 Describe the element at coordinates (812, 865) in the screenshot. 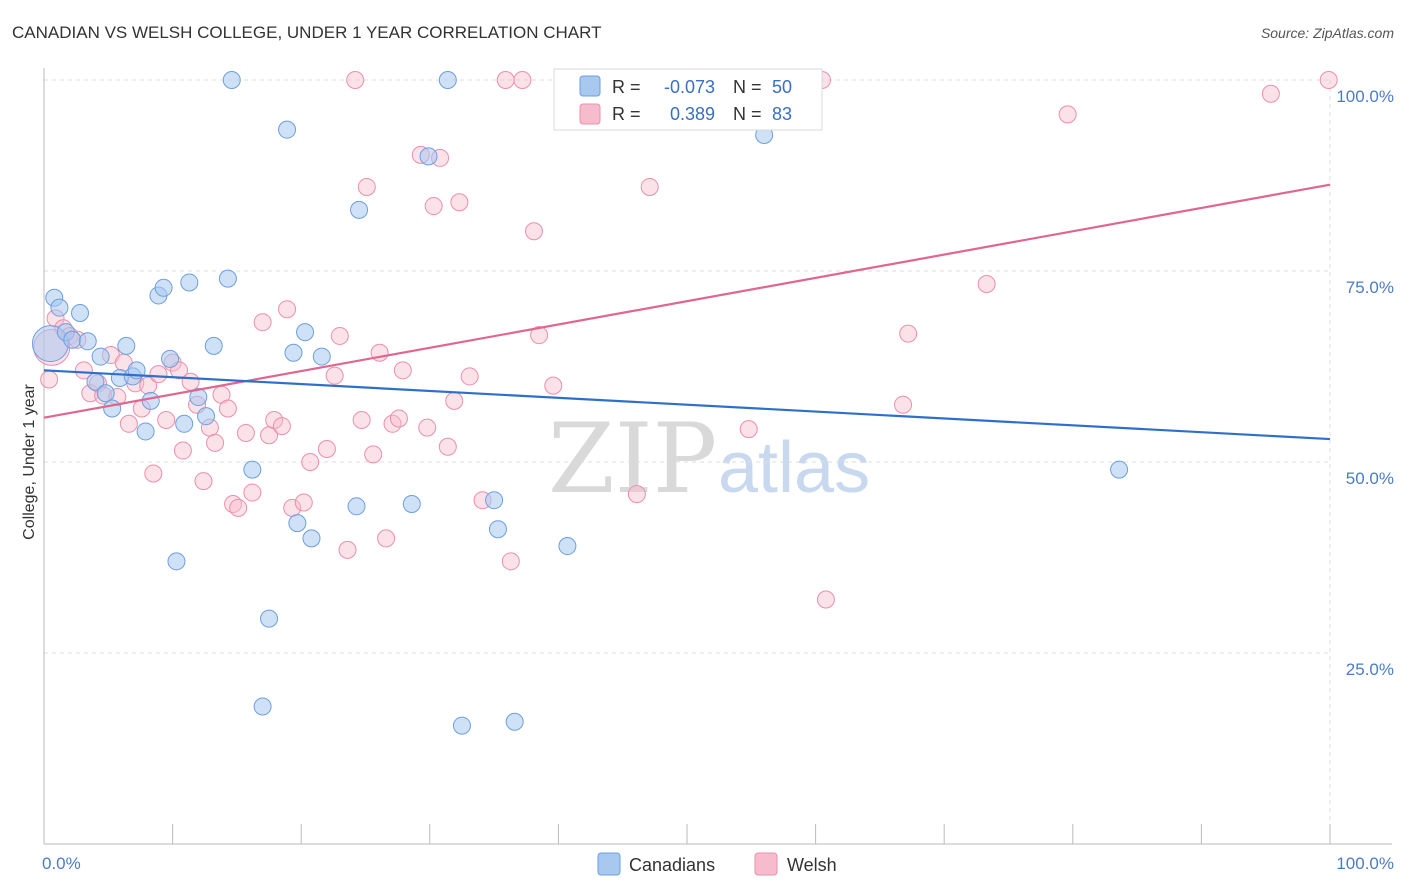

I see `legend-welsh-label: Welsh` at that location.